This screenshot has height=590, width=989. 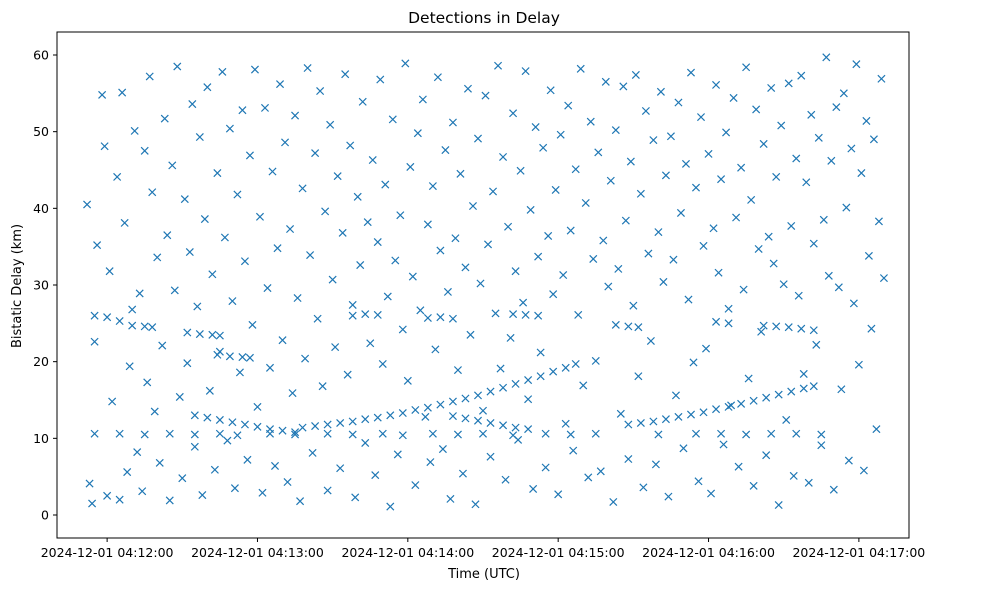 What do you see at coordinates (41, 208) in the screenshot?
I see `y-tick-label: 40` at bounding box center [41, 208].